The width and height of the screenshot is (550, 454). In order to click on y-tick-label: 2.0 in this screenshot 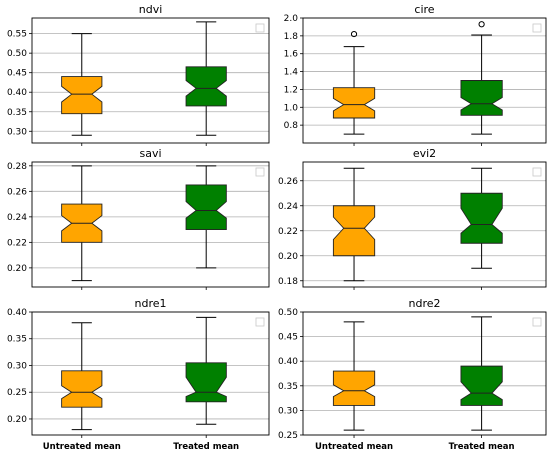, I will do `click(291, 19)`.